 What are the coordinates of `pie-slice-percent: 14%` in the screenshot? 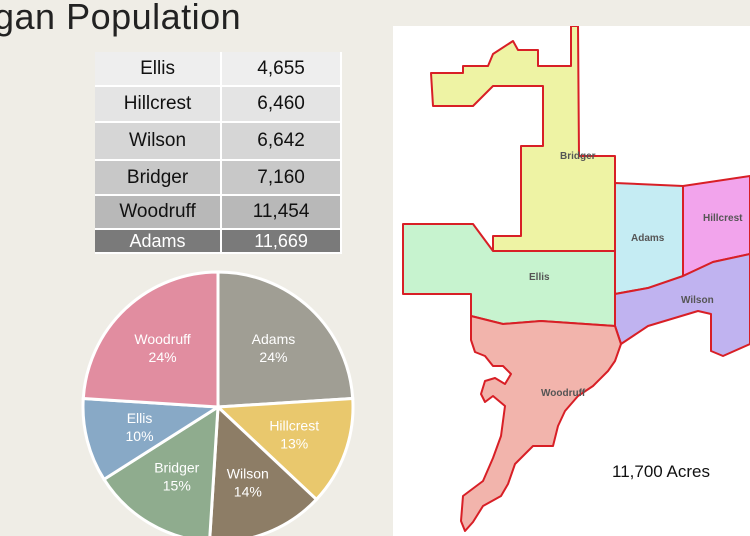 It's located at (248, 491).